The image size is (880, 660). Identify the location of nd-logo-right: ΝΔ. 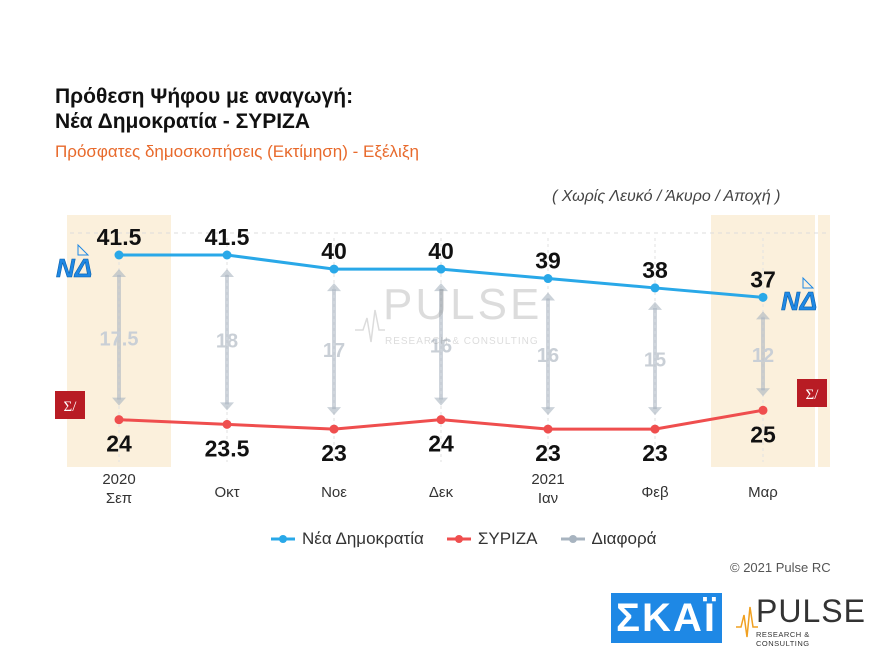
(799, 301).